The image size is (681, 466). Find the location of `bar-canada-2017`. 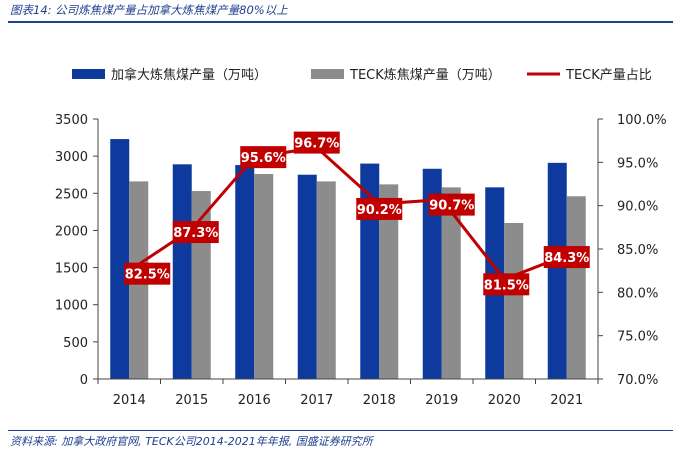

bar-canada-2017 is located at coordinates (307, 276).